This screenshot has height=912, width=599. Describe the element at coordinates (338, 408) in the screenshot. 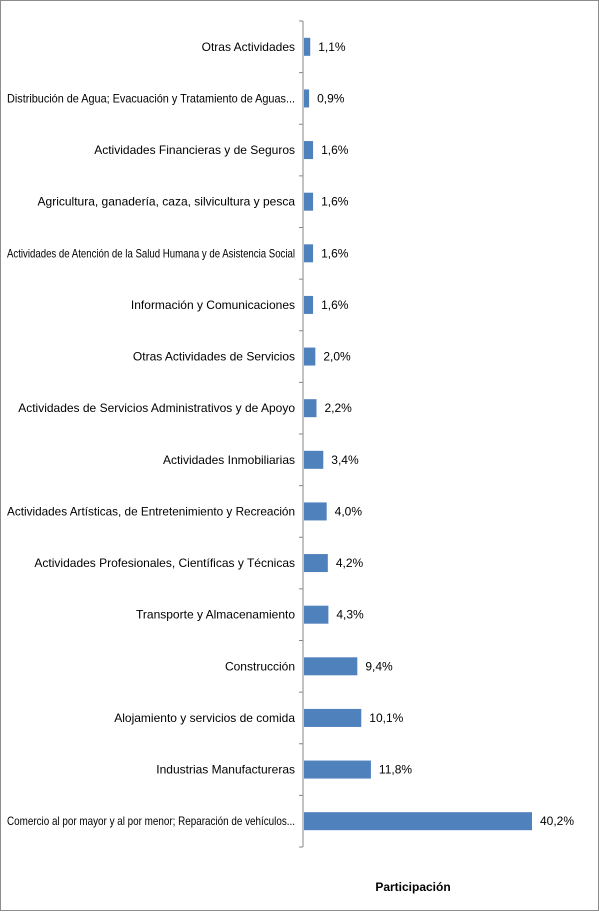

I see `data-label: 2,2%` at that location.